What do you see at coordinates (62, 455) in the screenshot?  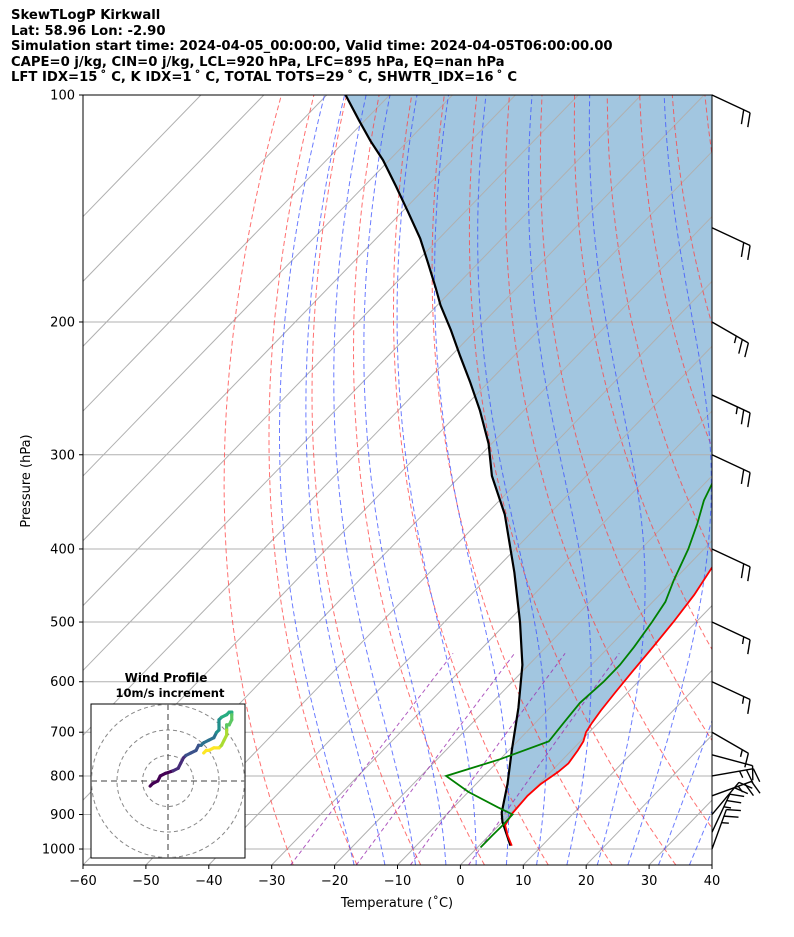 I see `y-tick-label: 300` at bounding box center [62, 455].